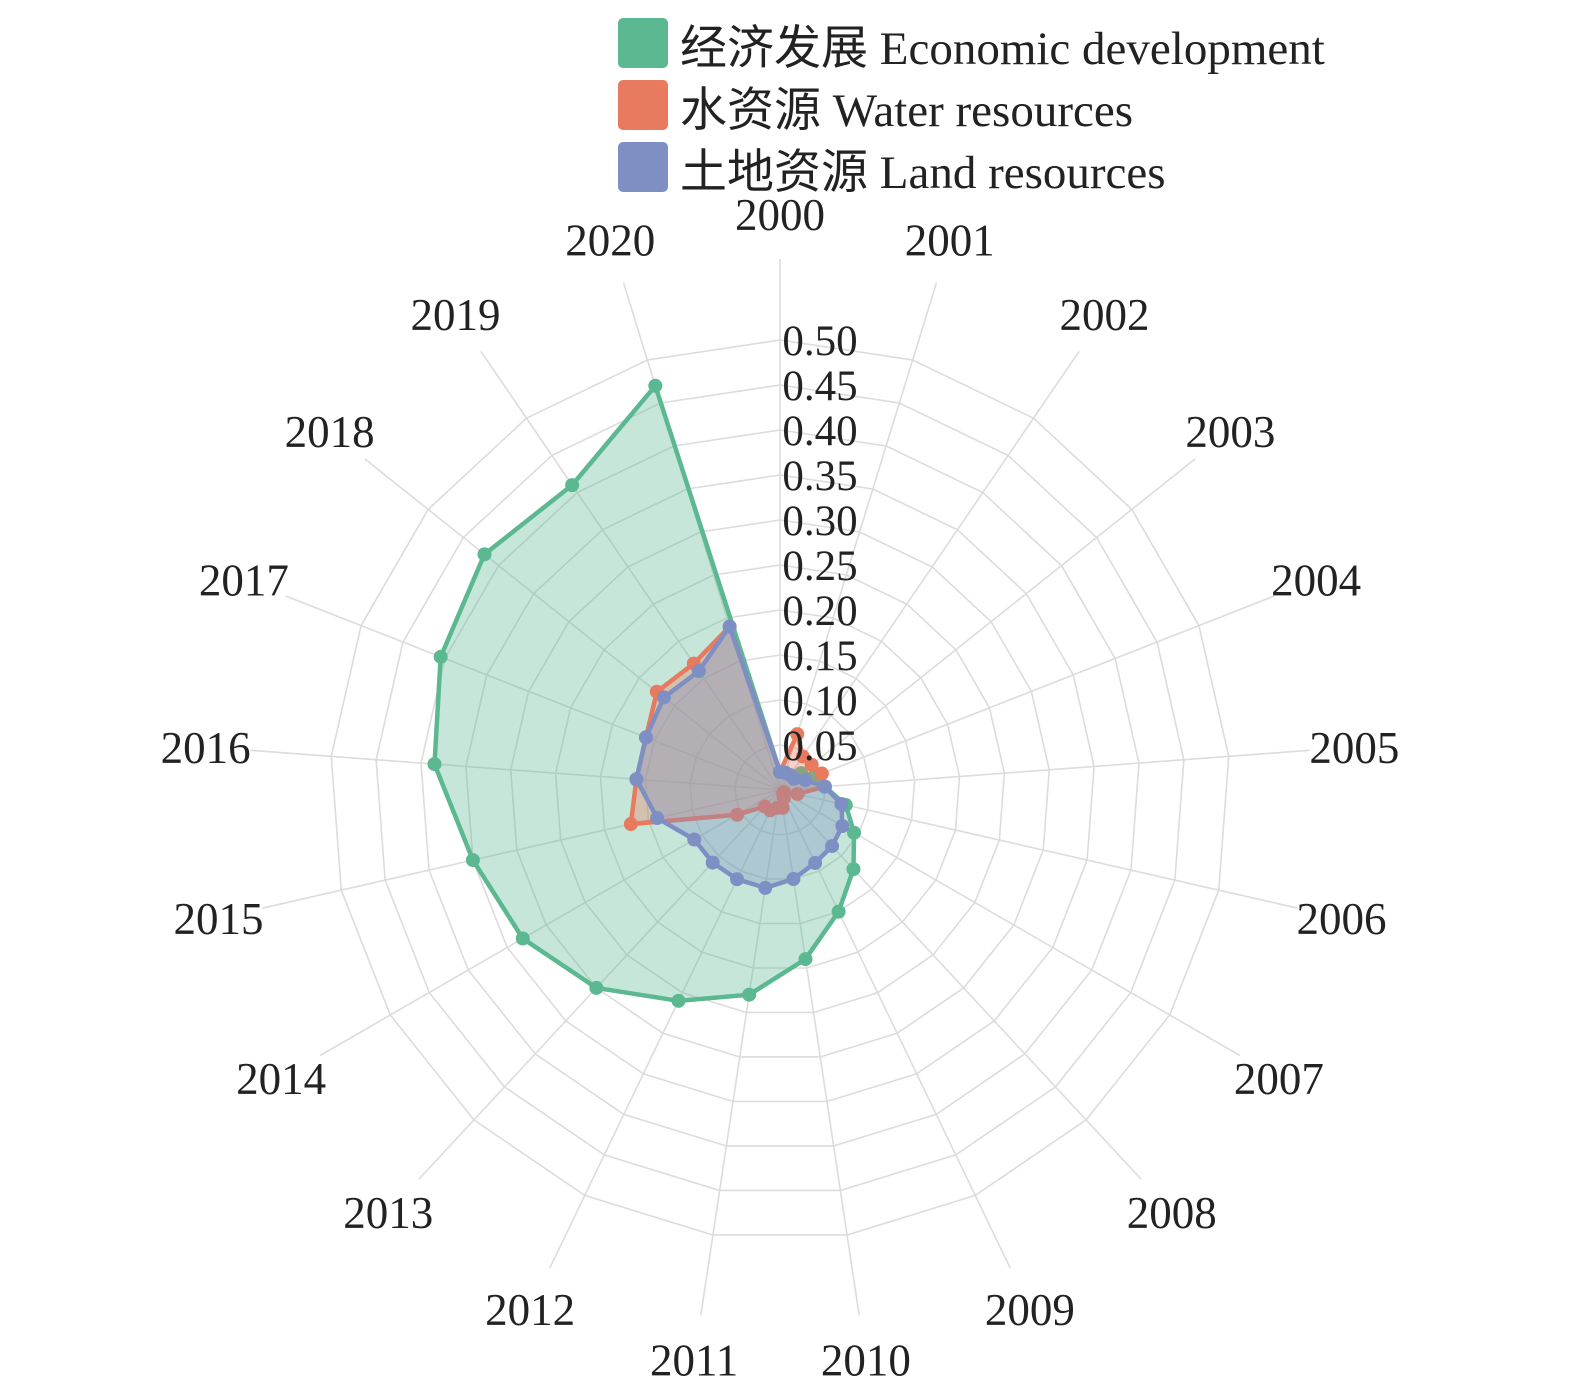  What do you see at coordinates (388, 1213) in the screenshot?
I see `year-label-2013: 2013` at bounding box center [388, 1213].